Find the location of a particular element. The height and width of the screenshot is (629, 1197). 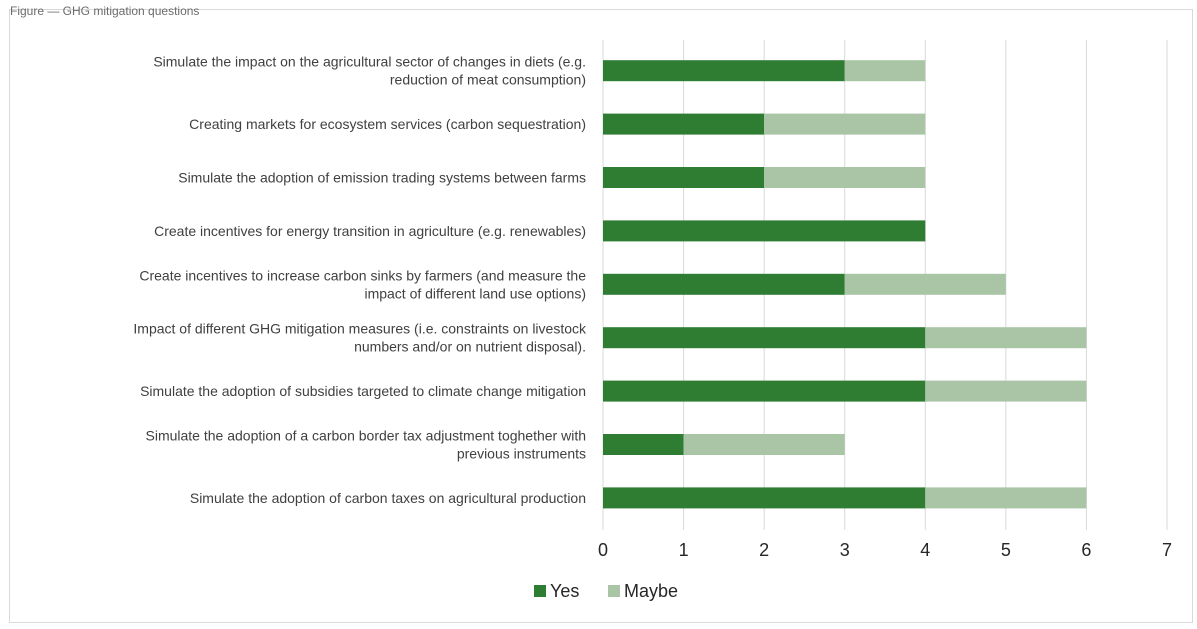

x-tick-7: 7 is located at coordinates (1167, 550).